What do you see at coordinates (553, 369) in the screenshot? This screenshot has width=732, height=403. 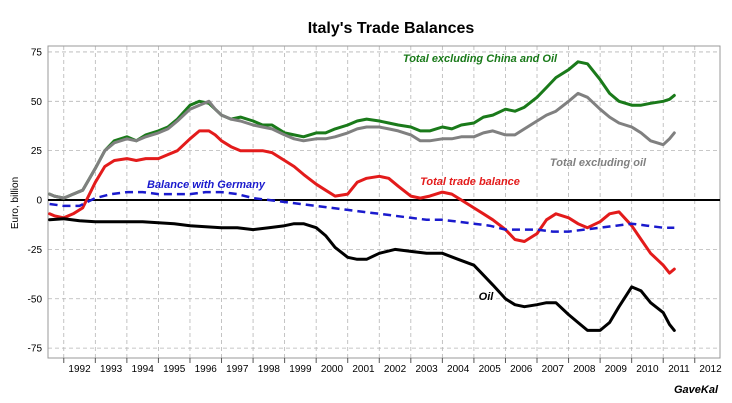 I see `x-tick-label: 2007` at bounding box center [553, 369].